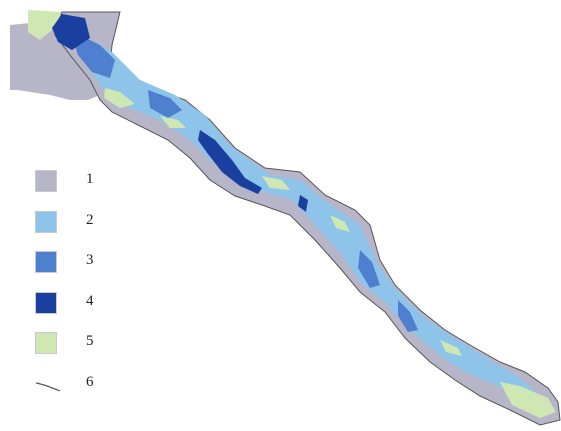  Describe the element at coordinates (46, 221) in the screenshot. I see `zone-2-swatch` at that location.